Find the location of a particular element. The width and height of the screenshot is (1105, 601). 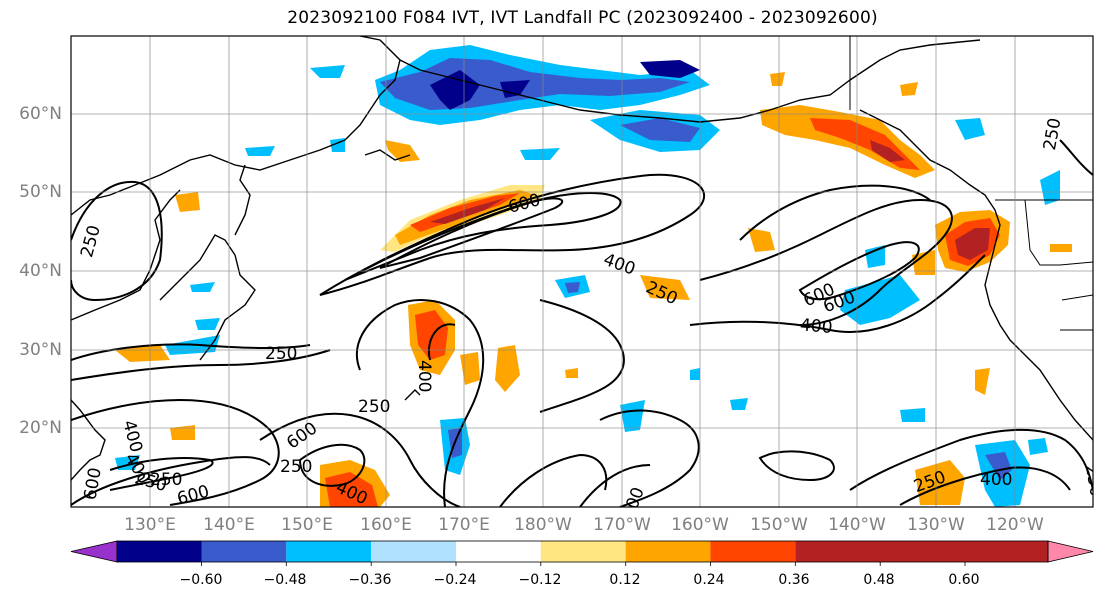

lon-label-160e: 160°E is located at coordinates (386, 525).